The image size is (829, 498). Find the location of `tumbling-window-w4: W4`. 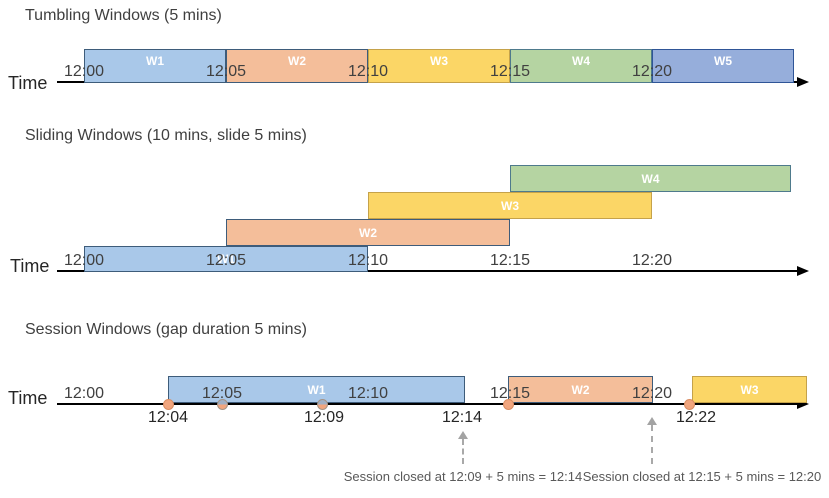

tumbling-window-w4: W4 is located at coordinates (581, 66).